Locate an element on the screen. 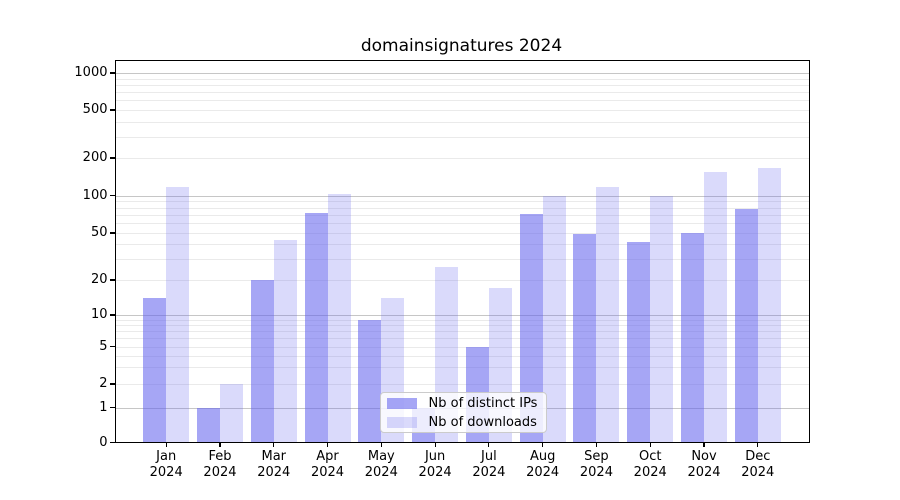 The image size is (900, 500). bar-distinct-ips-may is located at coordinates (370, 381).